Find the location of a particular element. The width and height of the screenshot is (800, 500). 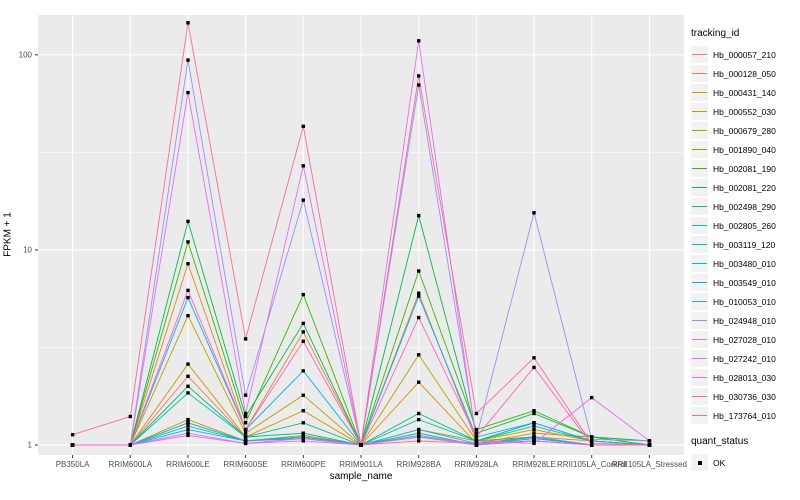

legend-entry: Hb_003119_120 is located at coordinates (745, 244).